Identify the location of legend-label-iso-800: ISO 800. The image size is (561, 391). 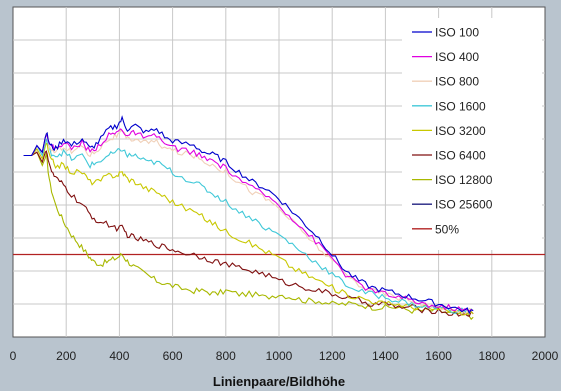
(457, 82).